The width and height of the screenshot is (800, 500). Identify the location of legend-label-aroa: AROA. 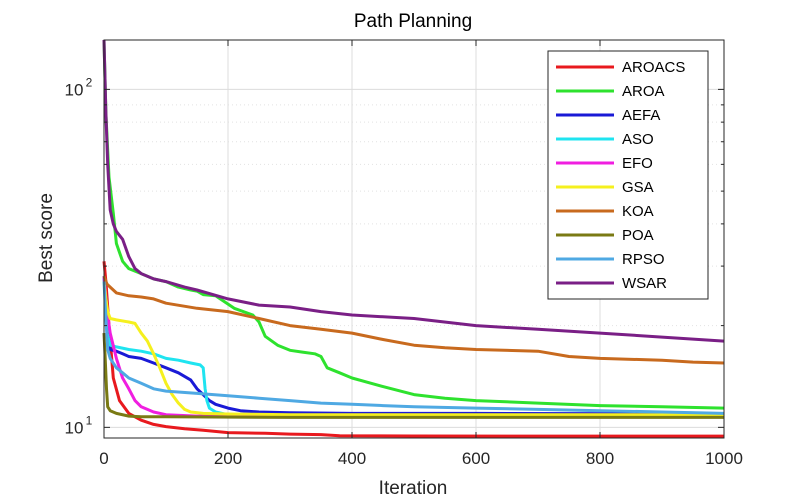
(643, 91).